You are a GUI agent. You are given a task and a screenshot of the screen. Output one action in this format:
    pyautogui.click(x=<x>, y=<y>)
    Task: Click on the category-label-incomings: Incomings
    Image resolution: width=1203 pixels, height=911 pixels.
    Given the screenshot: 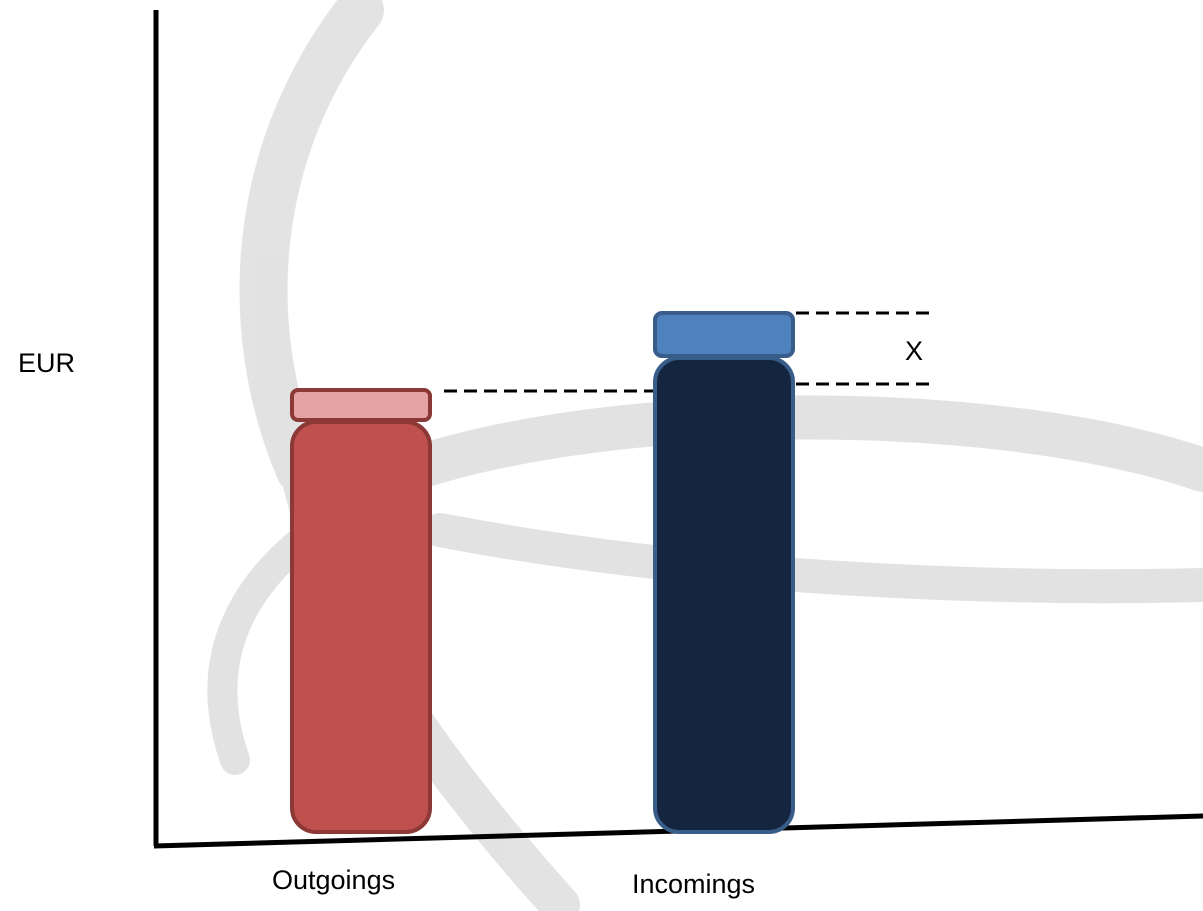 What is the action you would take?
    pyautogui.click(x=693, y=884)
    